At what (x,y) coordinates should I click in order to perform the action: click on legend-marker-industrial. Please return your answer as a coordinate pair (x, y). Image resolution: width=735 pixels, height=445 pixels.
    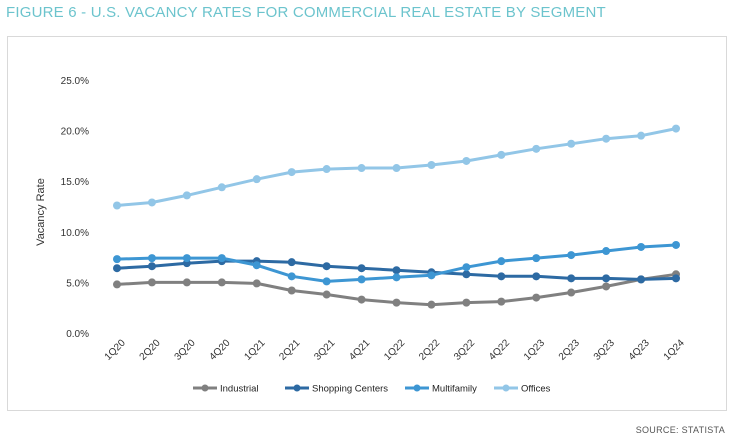
    Looking at the image, I should click on (205, 388).